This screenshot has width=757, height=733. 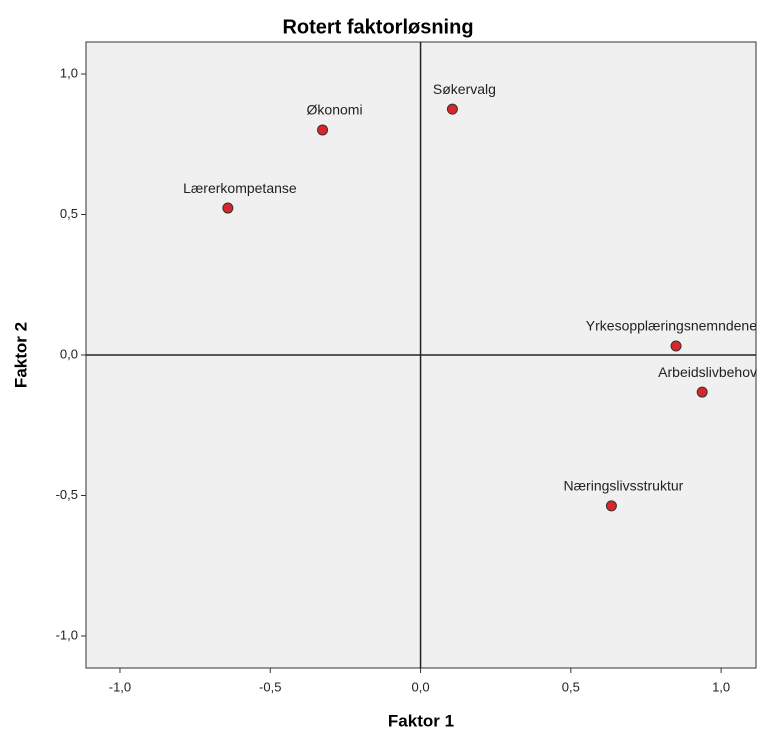 I want to click on x-axis-title: Faktor 1, so click(x=421, y=720).